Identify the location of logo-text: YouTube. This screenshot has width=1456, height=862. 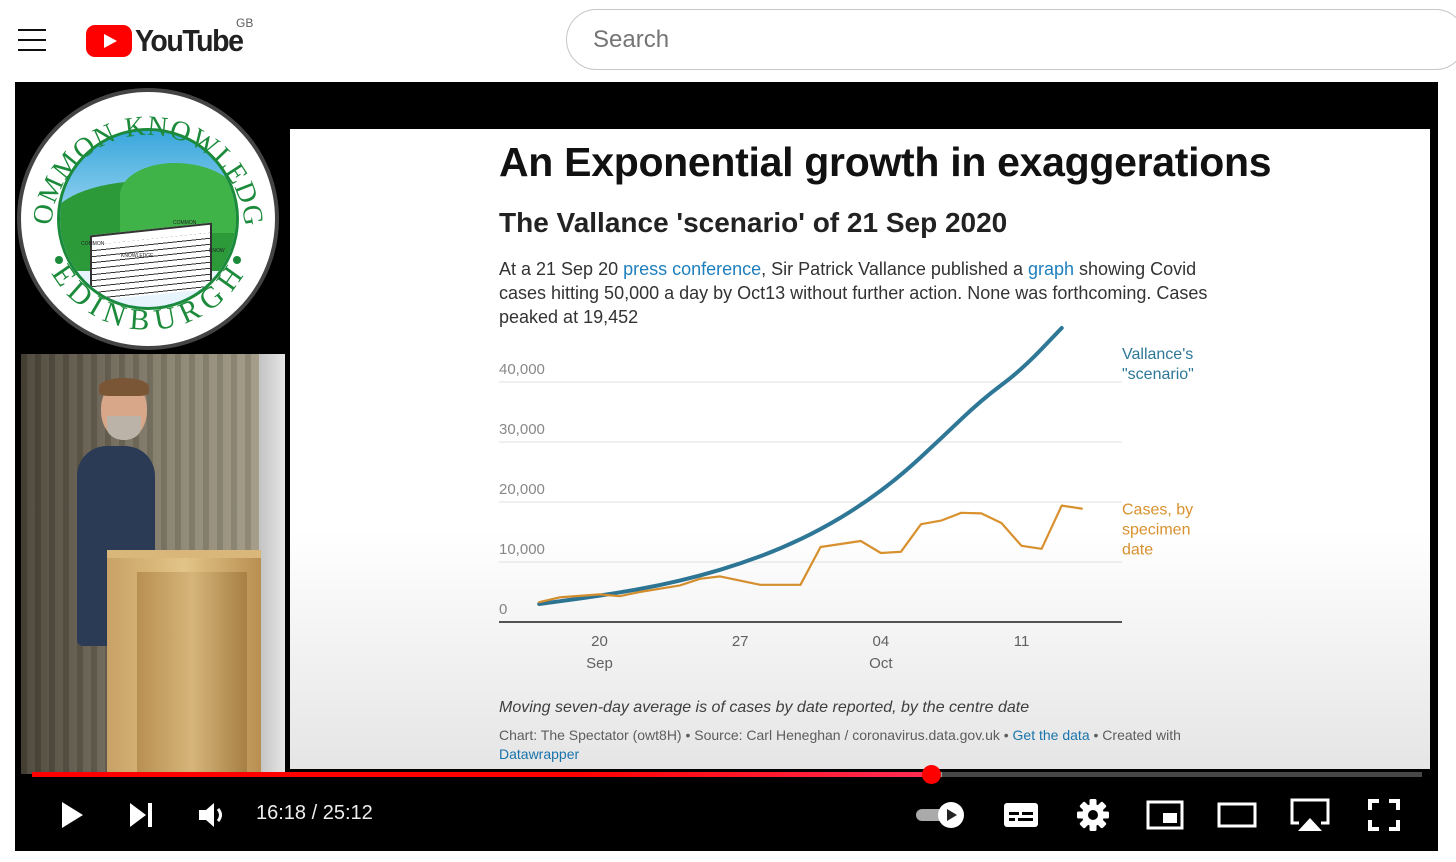
(189, 40).